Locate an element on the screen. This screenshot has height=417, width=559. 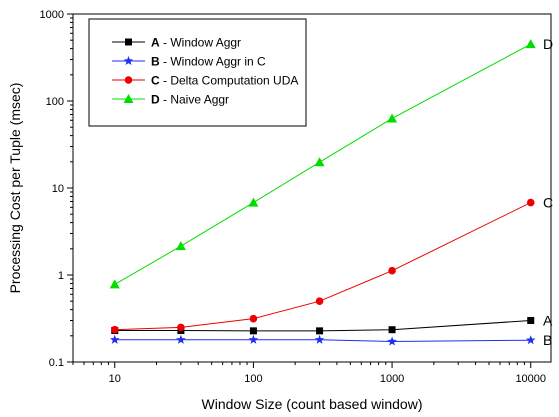
series-end-label: B is located at coordinates (547, 340).